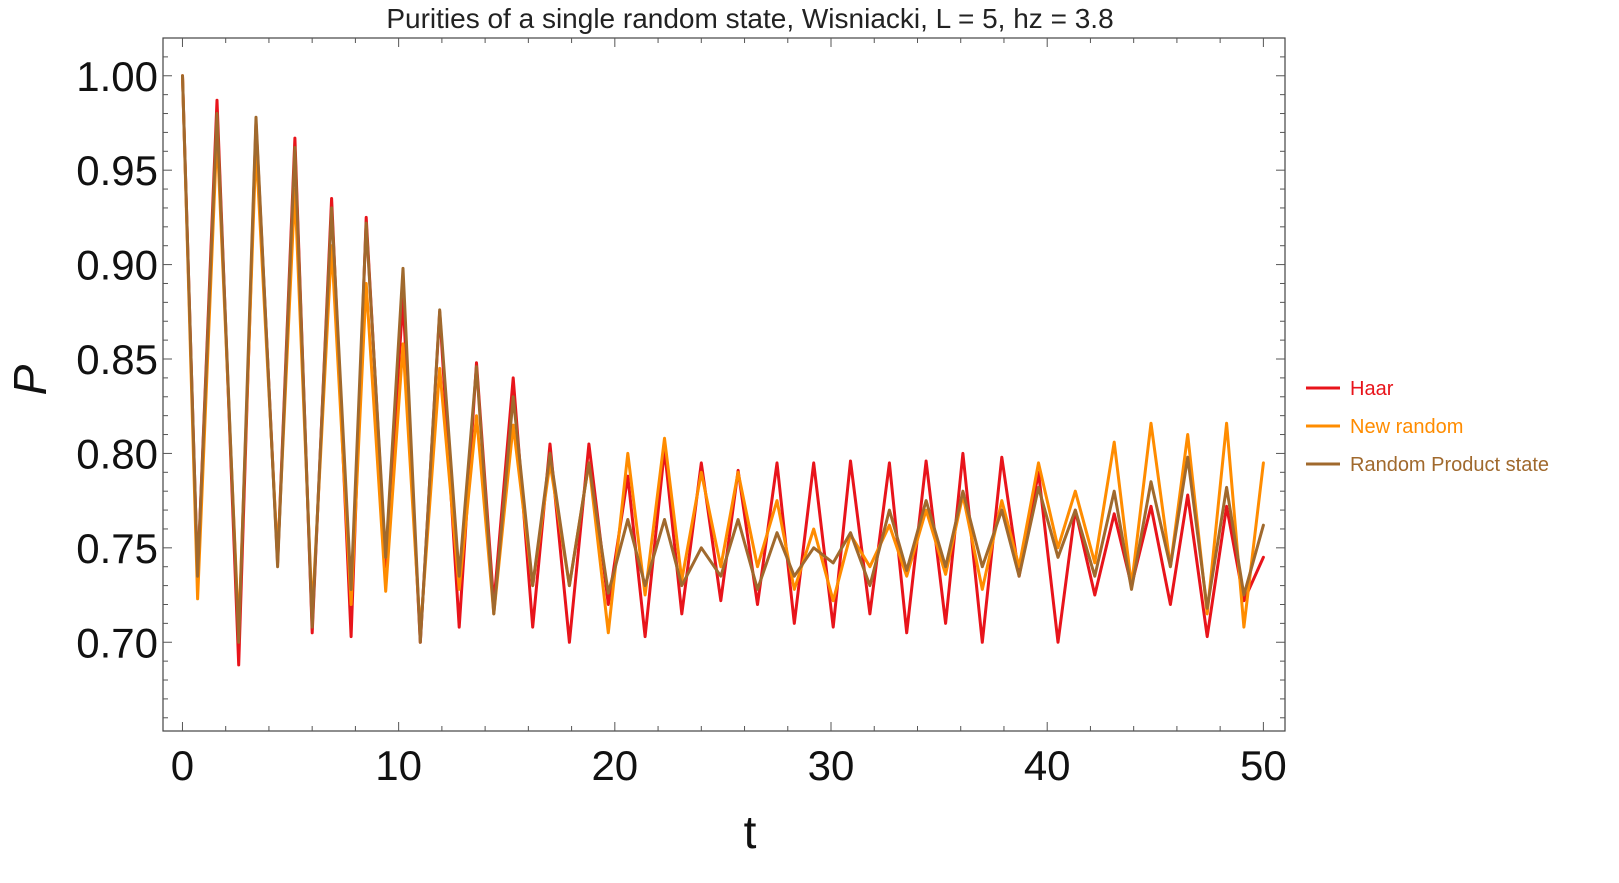 The height and width of the screenshot is (883, 1619). I want to click on x-tick-label: 50, so click(1263, 765).